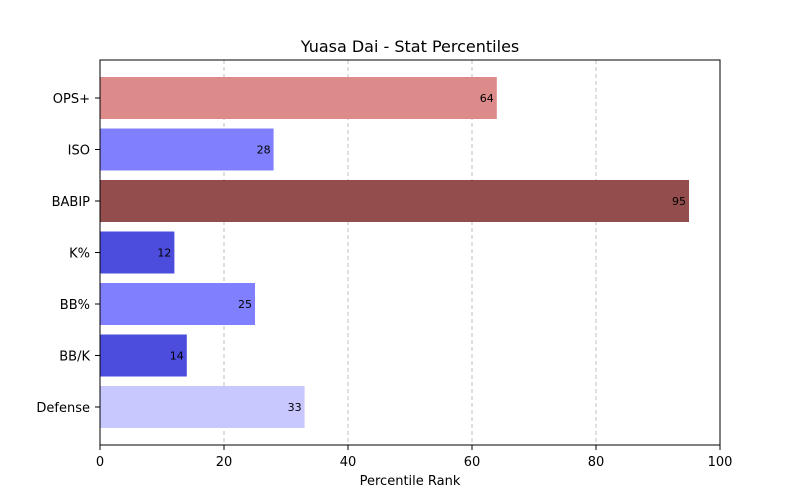  I want to click on y-tick-label: BABIP, so click(71, 202).